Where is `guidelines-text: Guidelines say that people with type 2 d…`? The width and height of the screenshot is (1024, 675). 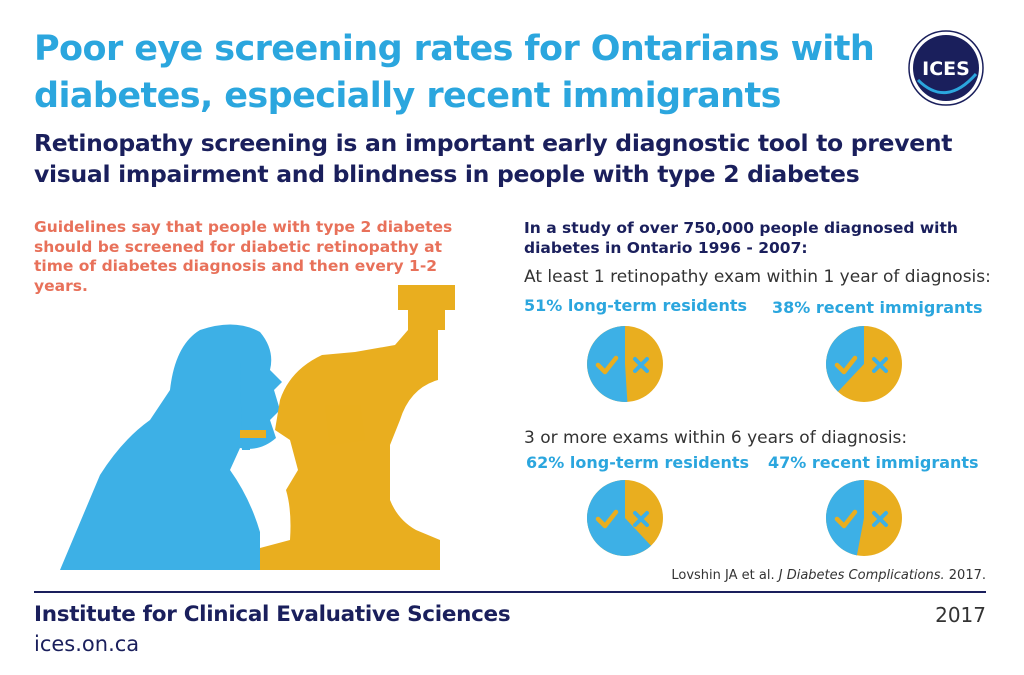 guidelines-text: Guidelines say that people with type 2 d… is located at coordinates (243, 256).